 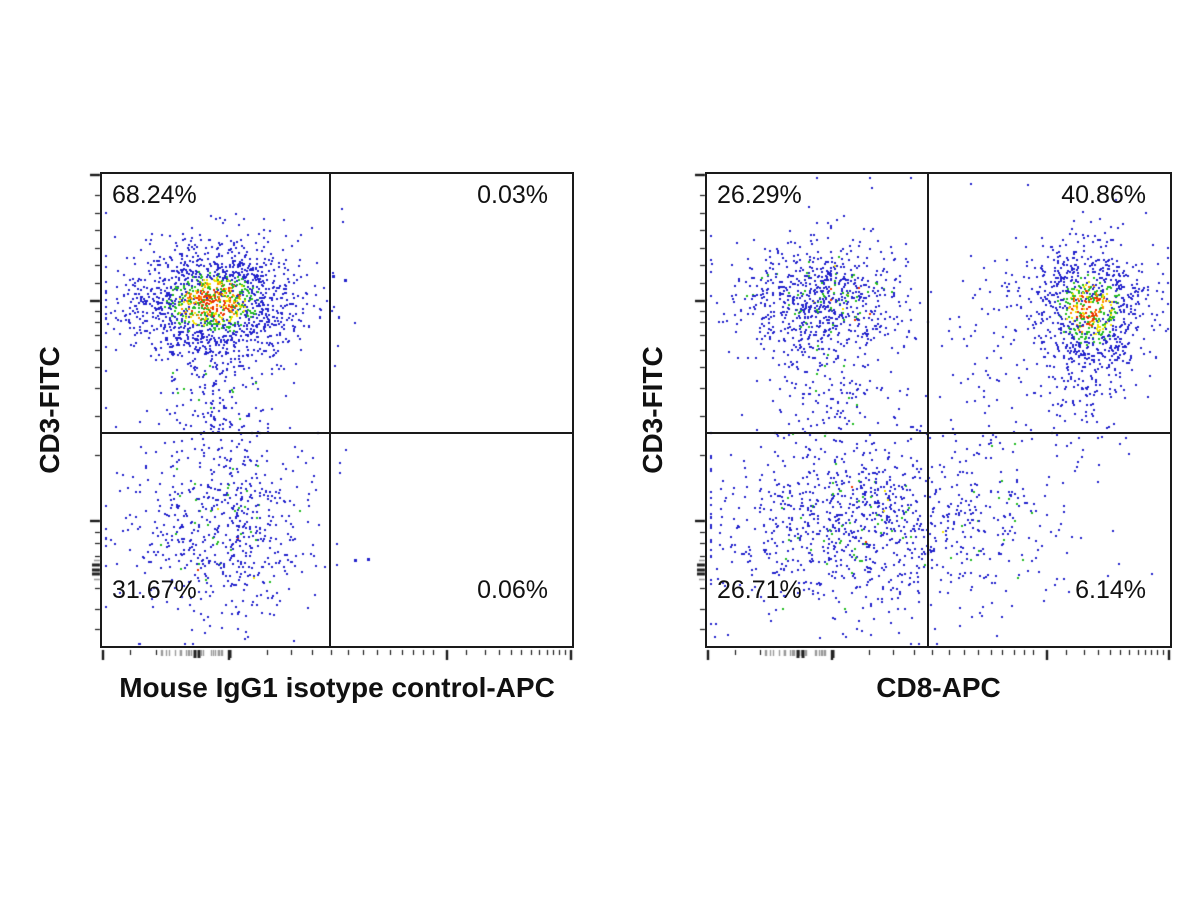 I want to click on left-quadrant-vertical-line, so click(x=329, y=410).